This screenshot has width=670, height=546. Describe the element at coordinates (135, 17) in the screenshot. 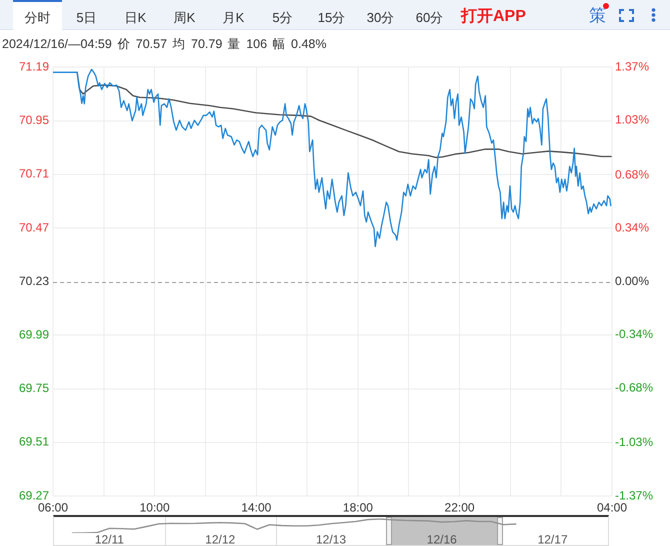

I see `text: 日K` at that location.